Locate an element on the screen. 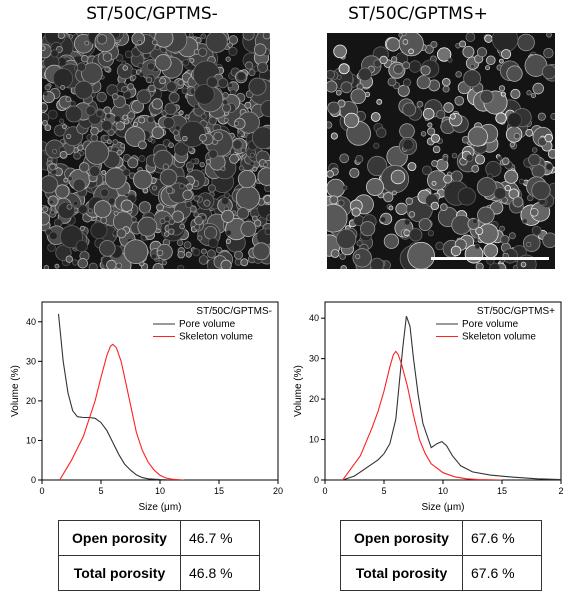 The height and width of the screenshot is (591, 563). table-row: Total porosity 67.6 % is located at coordinates (441, 573).